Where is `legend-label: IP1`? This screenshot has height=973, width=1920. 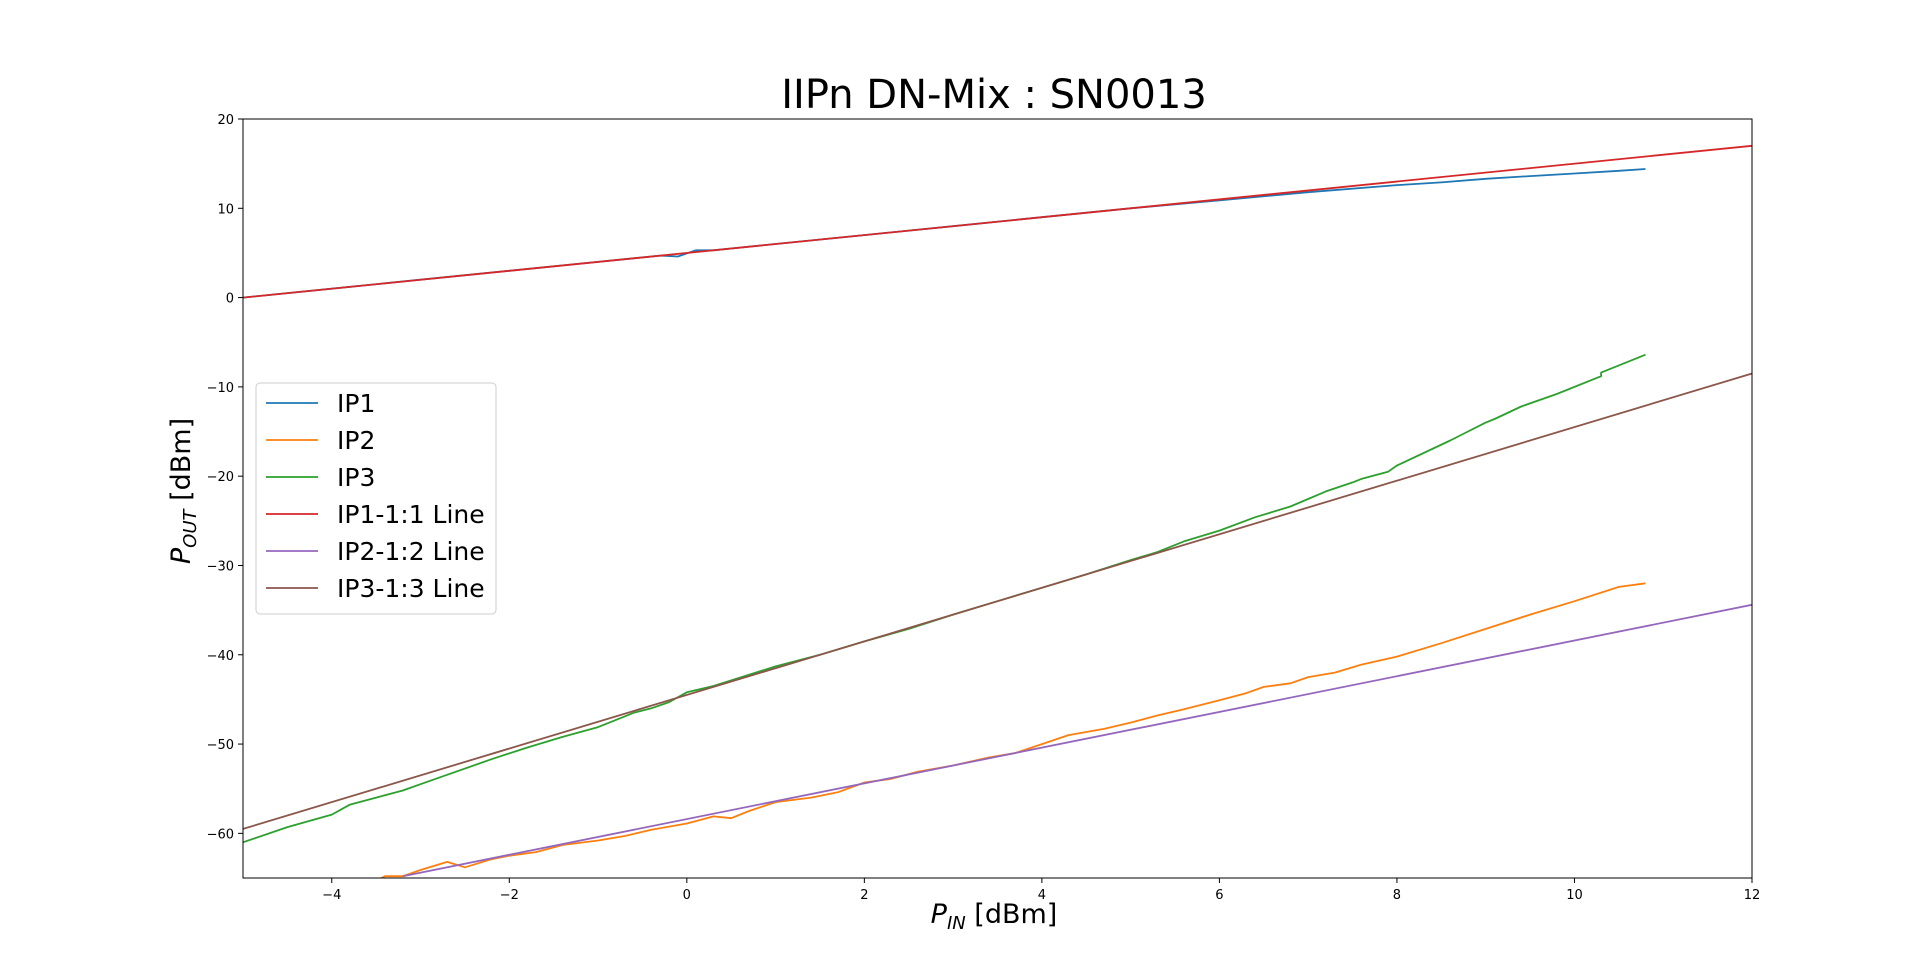
legend-label: IP1 is located at coordinates (356, 403).